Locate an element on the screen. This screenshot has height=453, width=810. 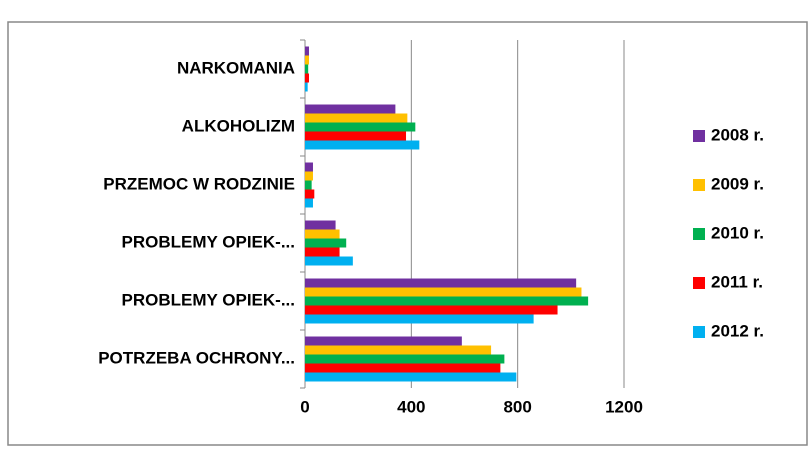
legend-label: 2012 r. is located at coordinates (737, 330).